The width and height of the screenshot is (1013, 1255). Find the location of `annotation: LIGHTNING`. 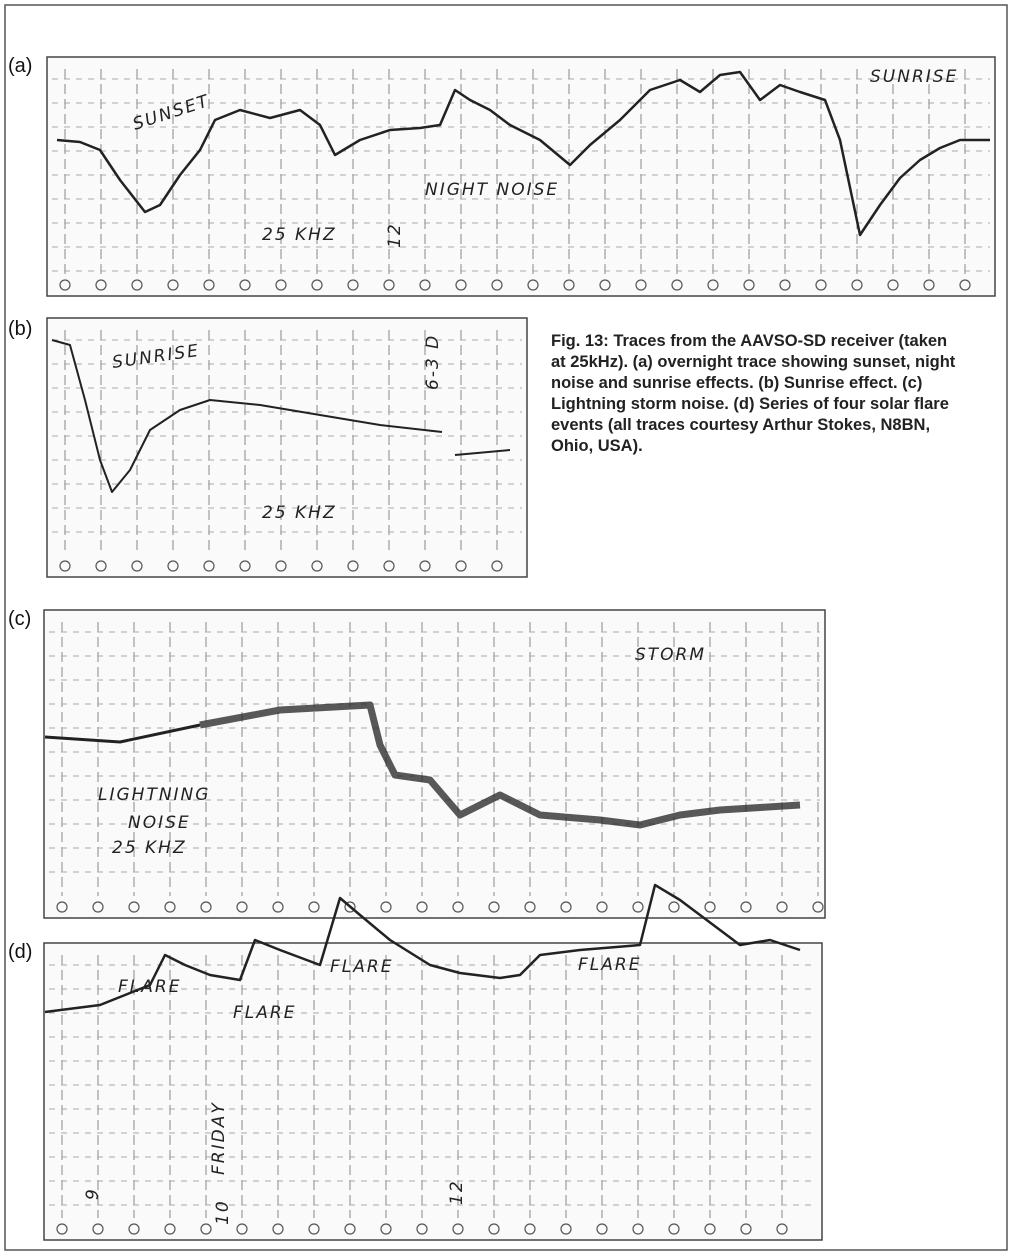

annotation: LIGHTNING is located at coordinates (154, 795).